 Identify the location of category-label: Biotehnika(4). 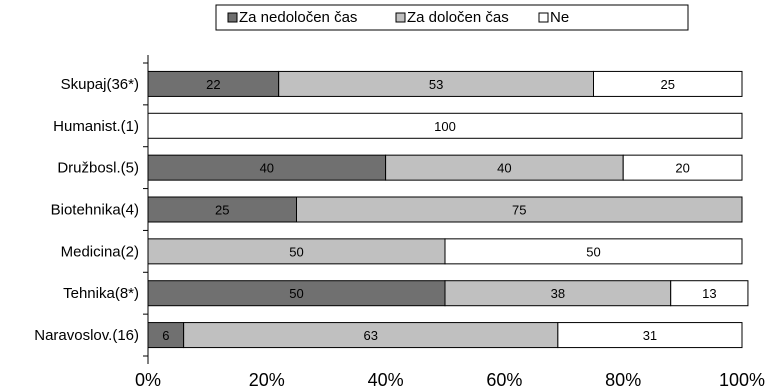
(95, 210).